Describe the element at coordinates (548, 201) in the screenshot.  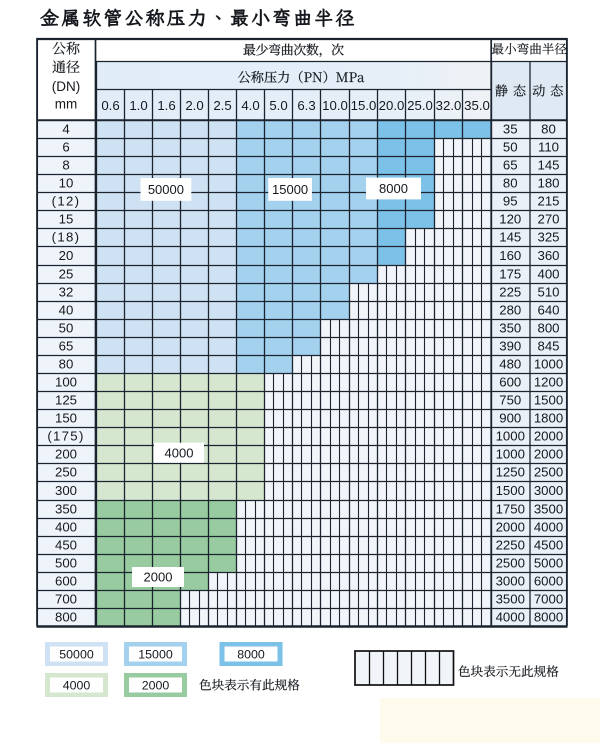
I see `svg-text: 215` at that location.